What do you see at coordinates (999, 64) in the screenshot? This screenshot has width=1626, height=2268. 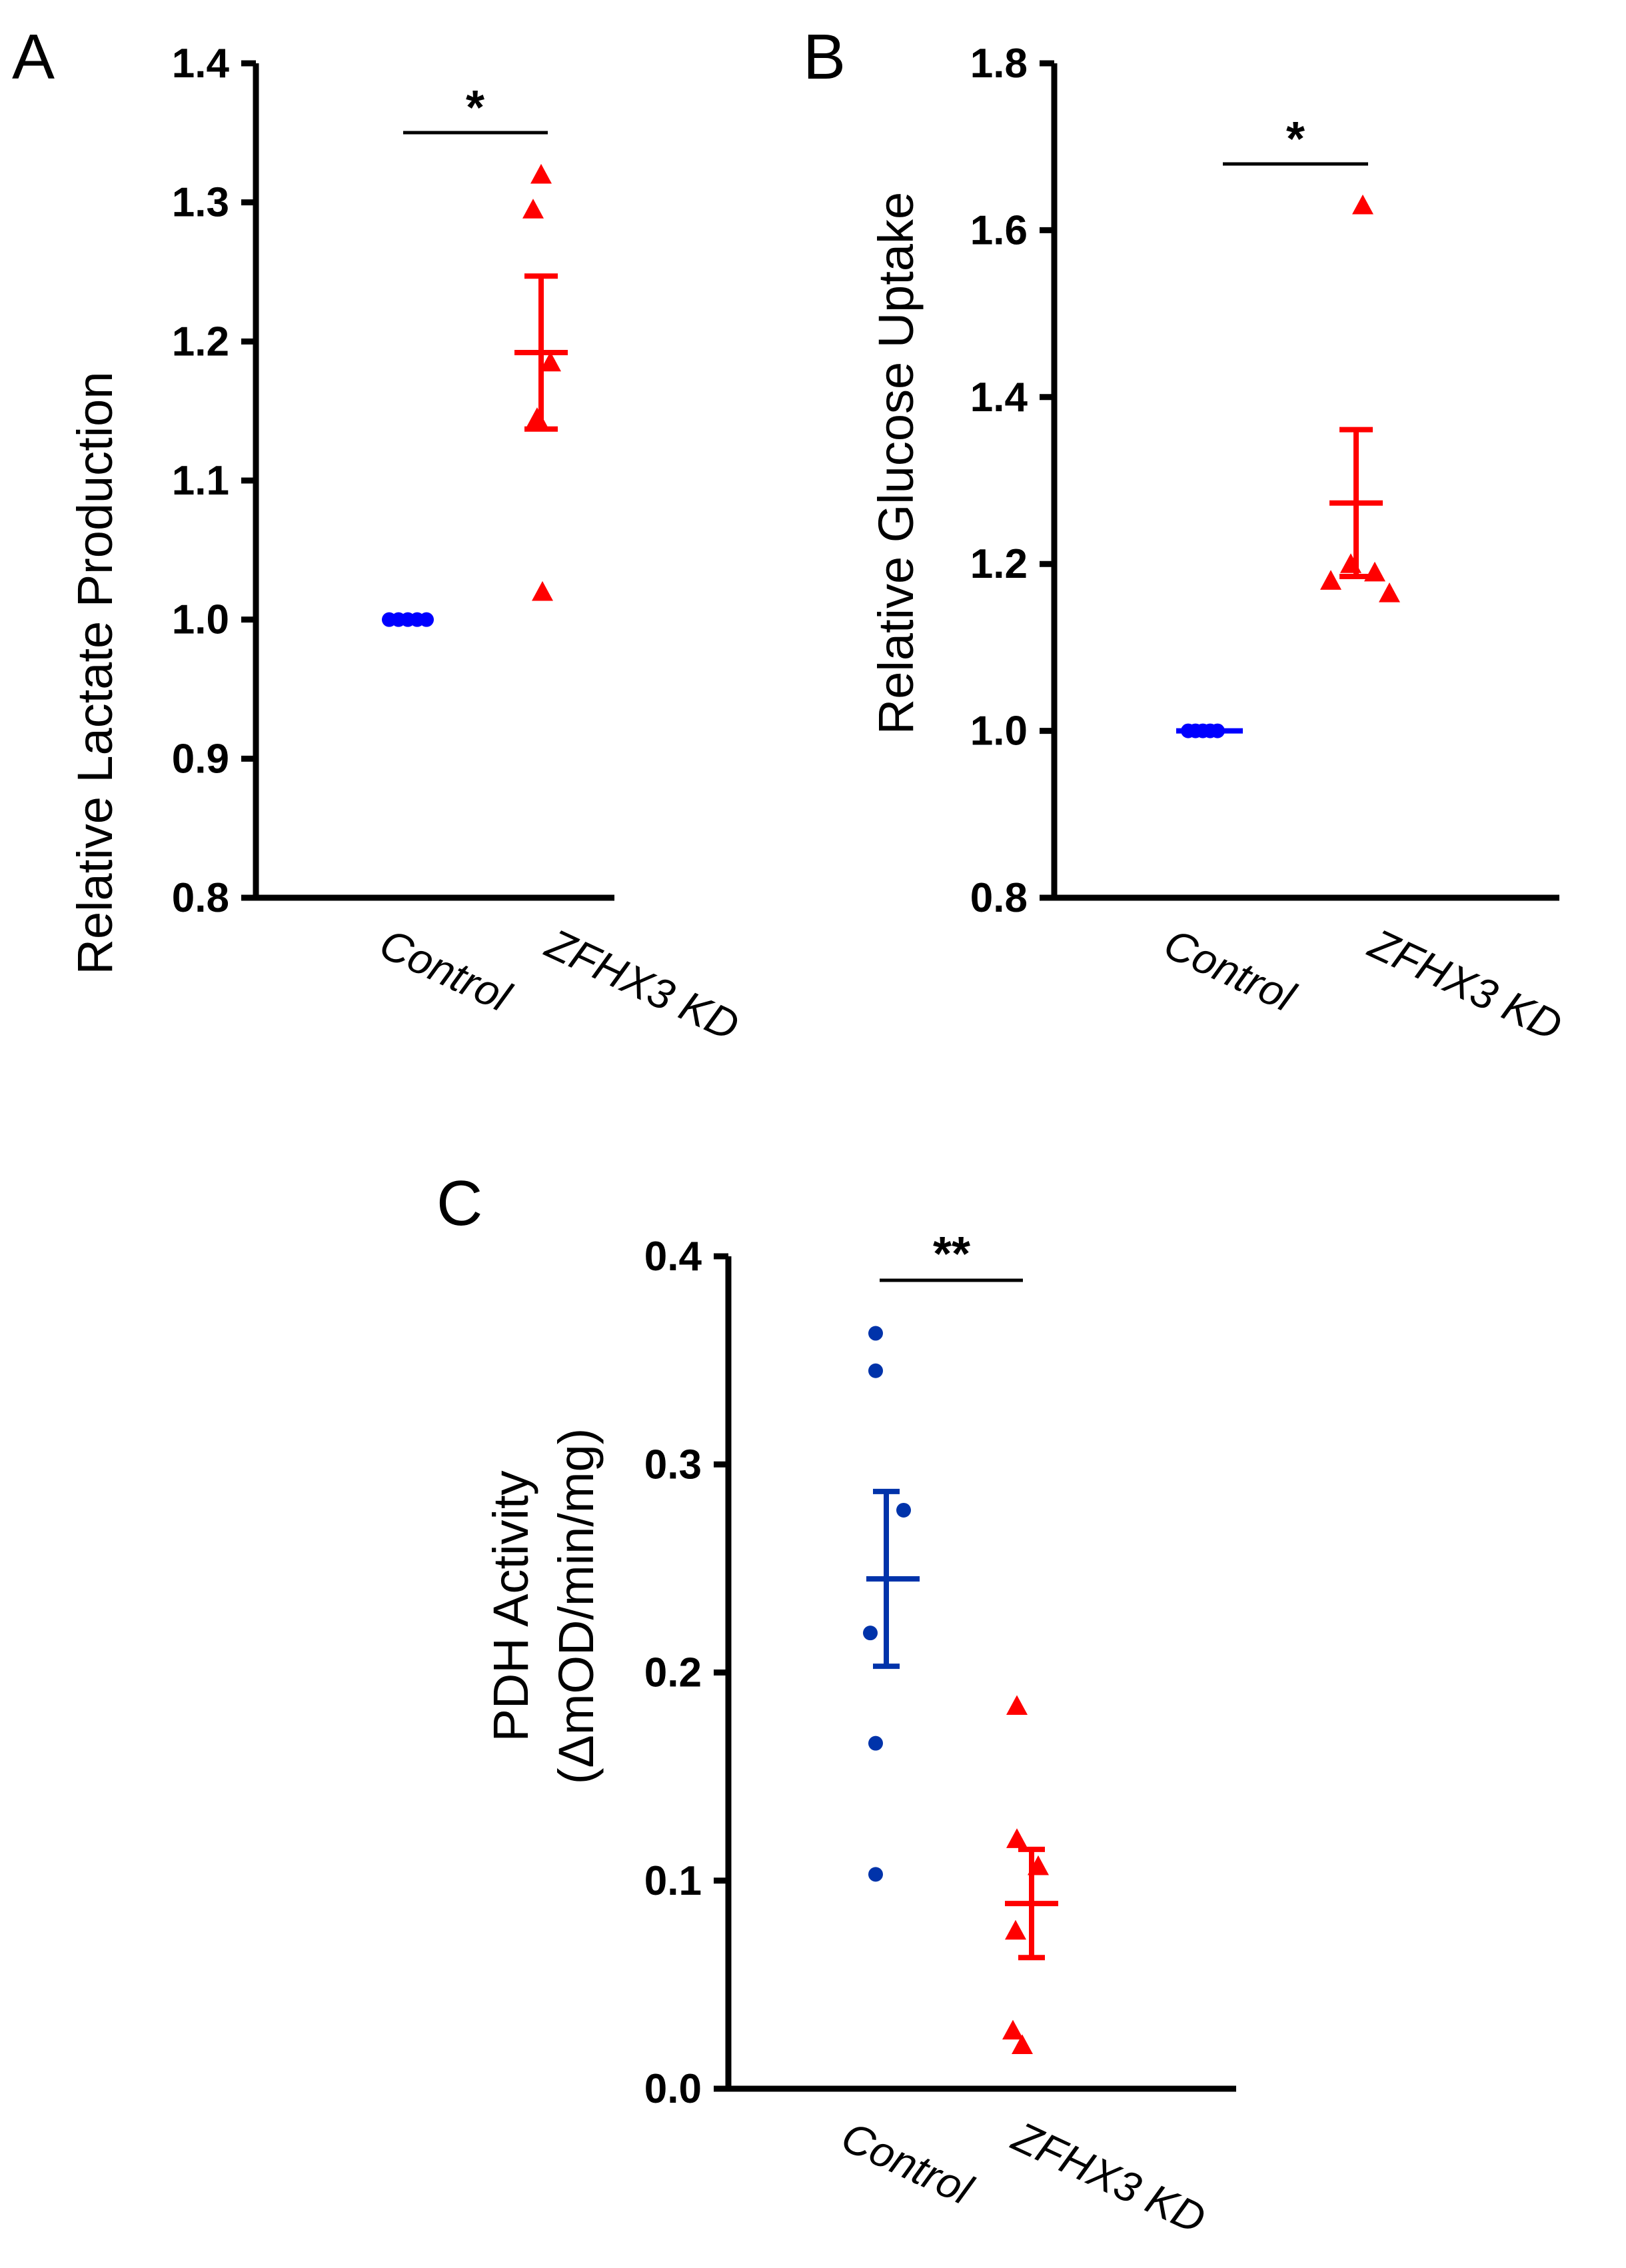 I see `ytick-label: 1.8` at bounding box center [999, 64].